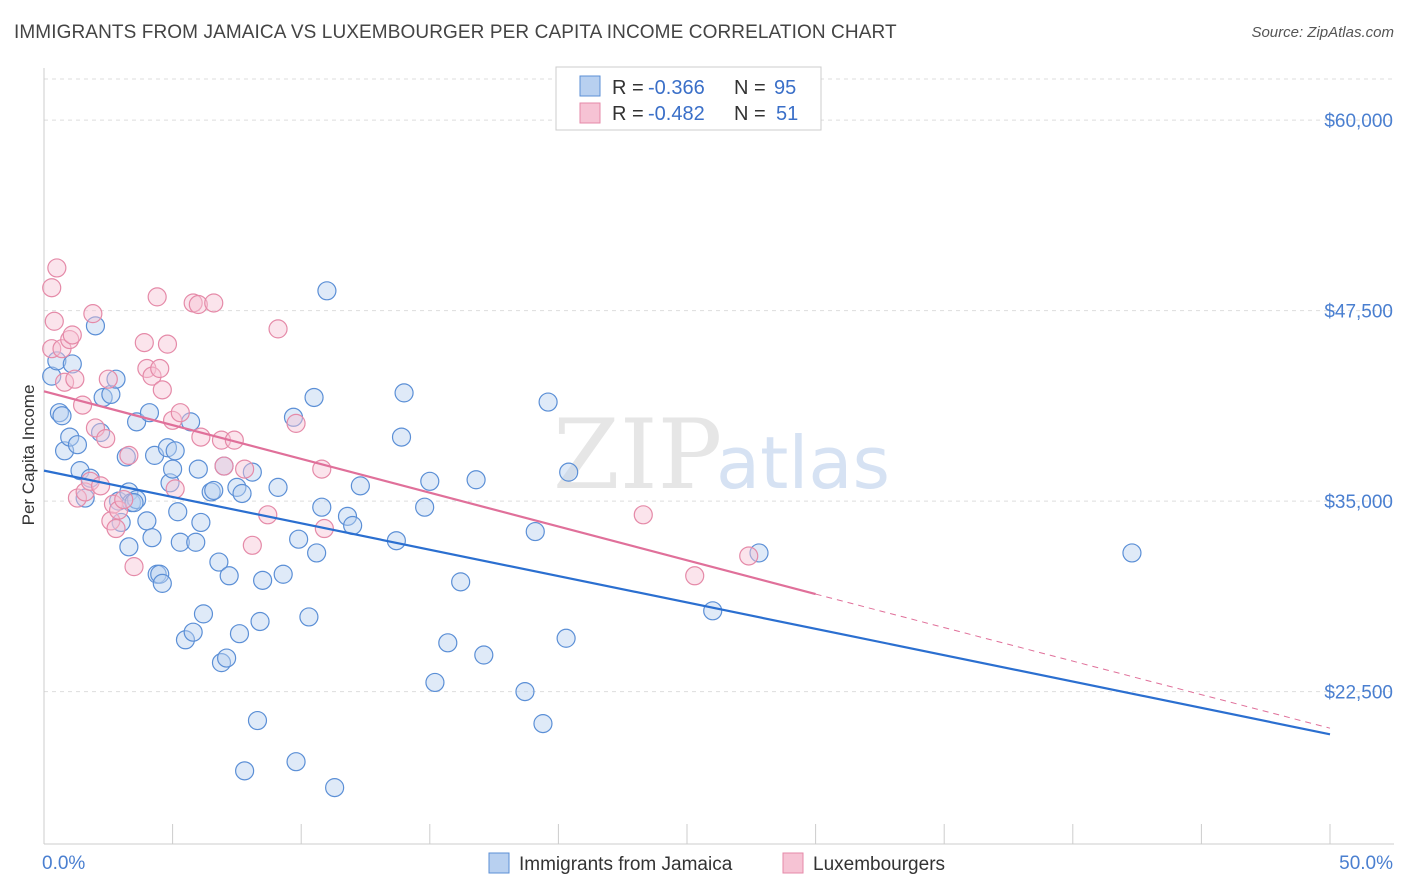  What do you see at coordinates (590, 113) in the screenshot?
I see `legend-swatch-luxembourger` at bounding box center [590, 113].